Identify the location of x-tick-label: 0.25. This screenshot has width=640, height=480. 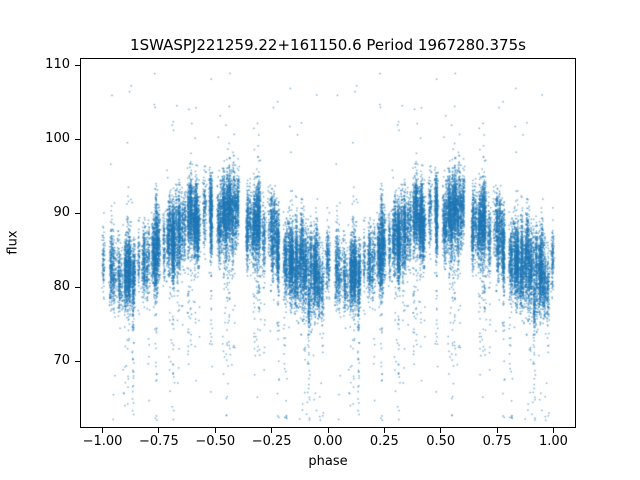
(384, 441).